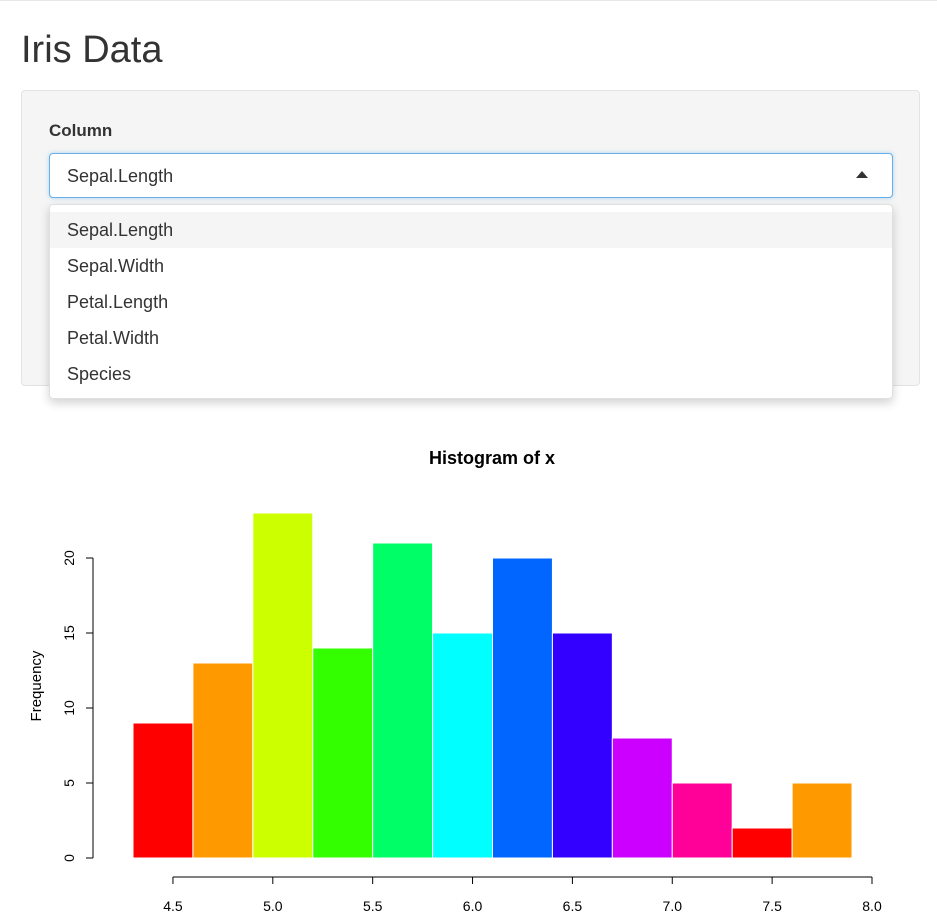  Describe the element at coordinates (573, 906) in the screenshot. I see `x-tick-label: 6.5` at that location.